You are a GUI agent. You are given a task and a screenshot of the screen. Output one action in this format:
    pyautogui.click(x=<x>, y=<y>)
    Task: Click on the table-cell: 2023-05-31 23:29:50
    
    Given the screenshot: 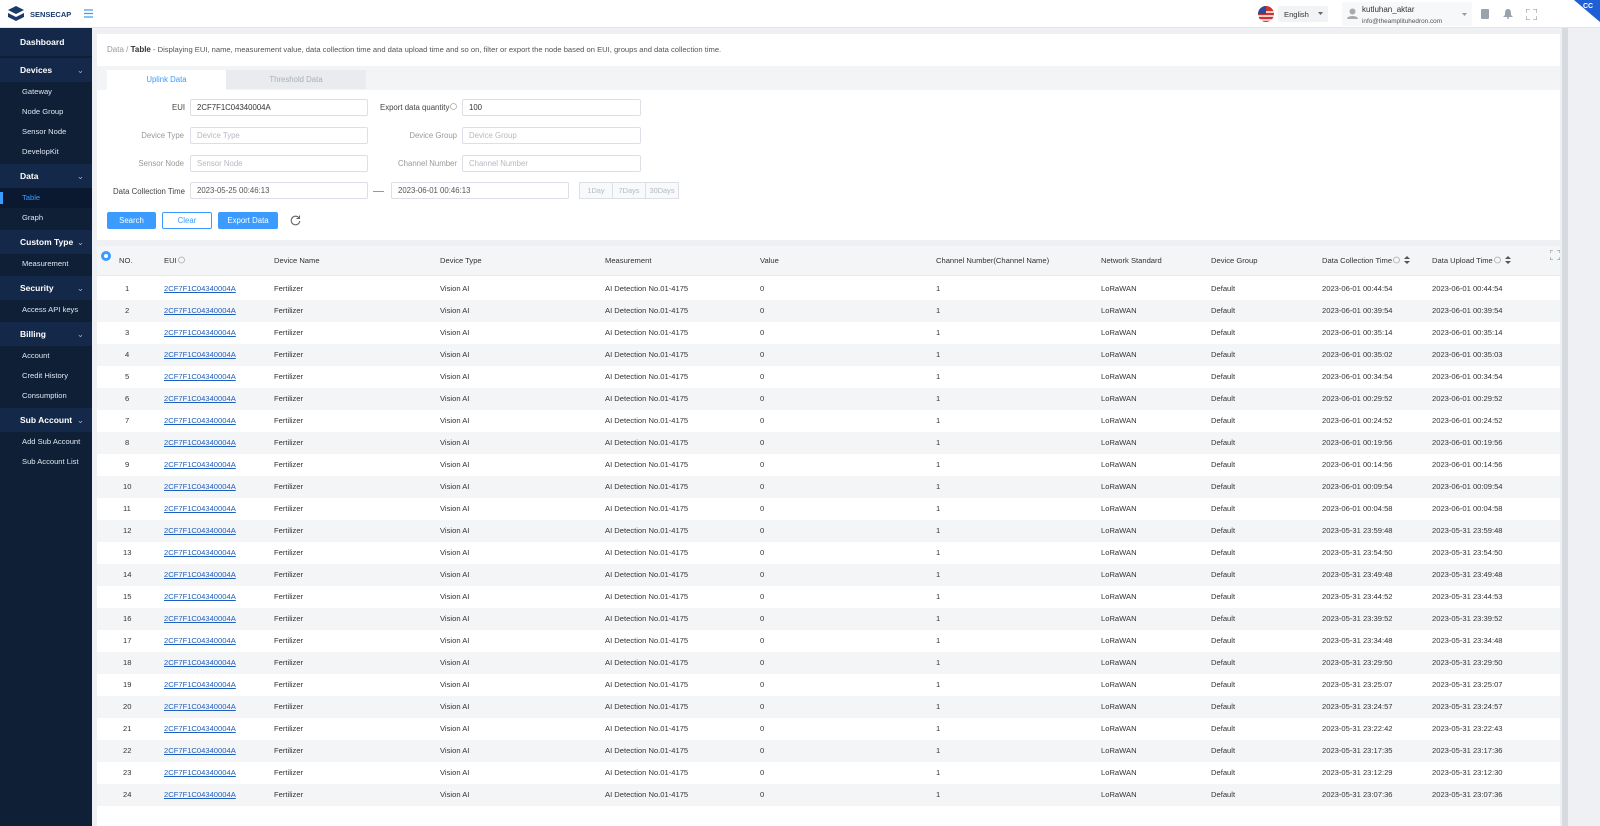 What is the action you would take?
    pyautogui.click(x=1357, y=662)
    